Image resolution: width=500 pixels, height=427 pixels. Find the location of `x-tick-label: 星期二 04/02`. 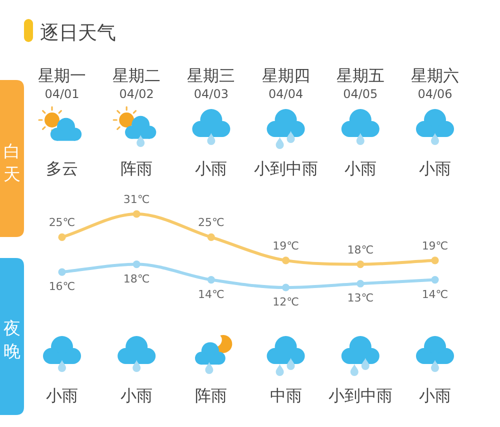

x-tick-label: 星期二 04/02 is located at coordinates (136, 83).